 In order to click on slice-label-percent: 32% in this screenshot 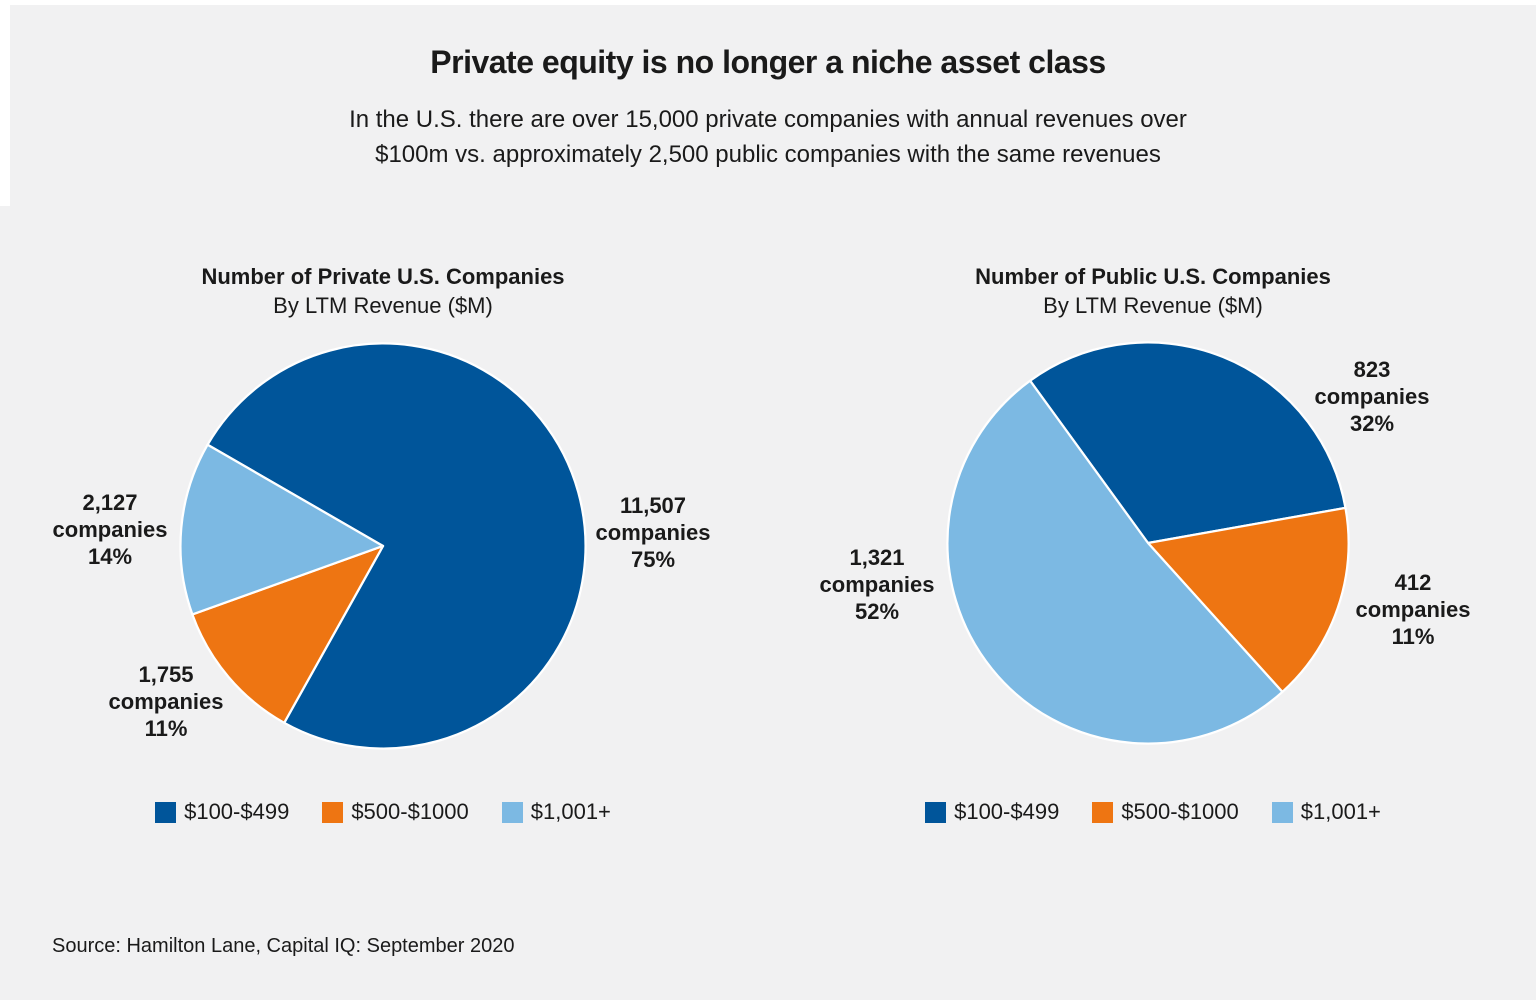, I will do `click(1372, 423)`.